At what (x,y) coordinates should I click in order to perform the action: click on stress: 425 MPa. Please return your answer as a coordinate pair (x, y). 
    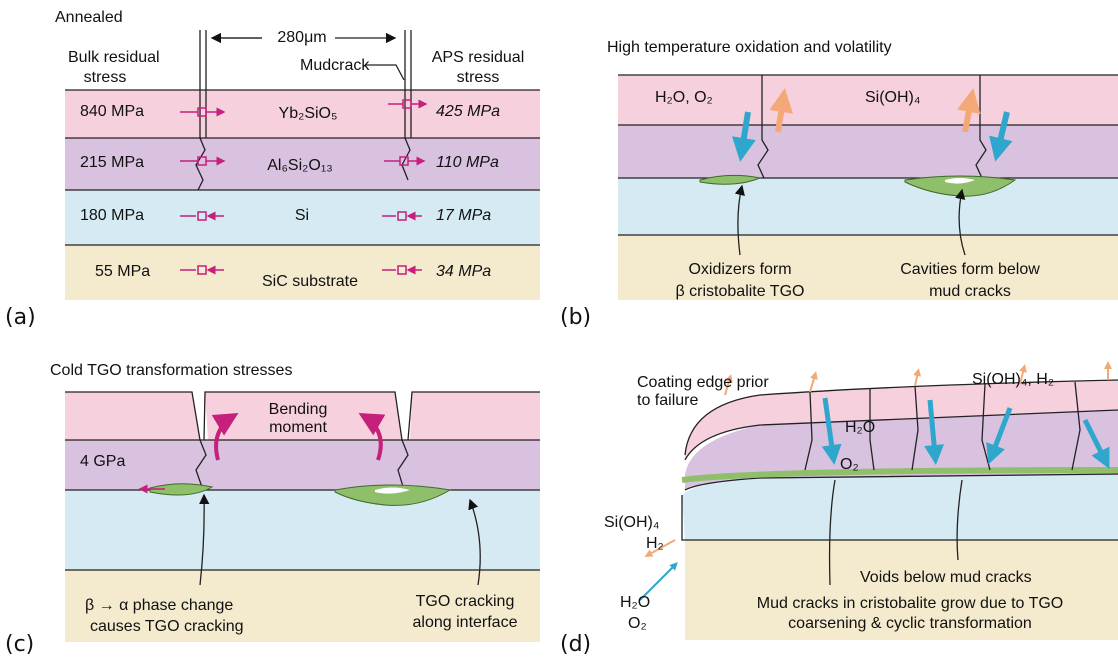
    Looking at the image, I should click on (468, 111).